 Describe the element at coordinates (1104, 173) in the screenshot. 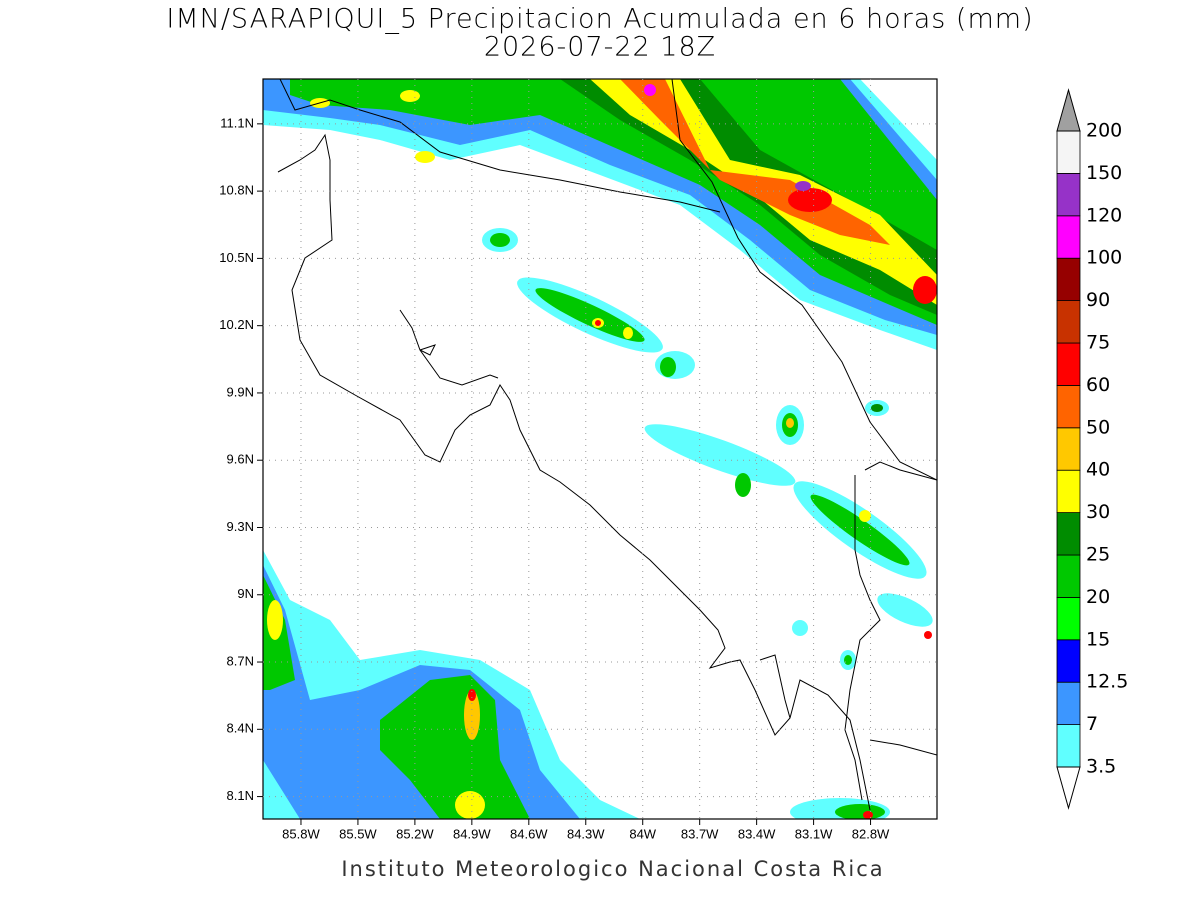

I see `colorbar-label: 150` at that location.